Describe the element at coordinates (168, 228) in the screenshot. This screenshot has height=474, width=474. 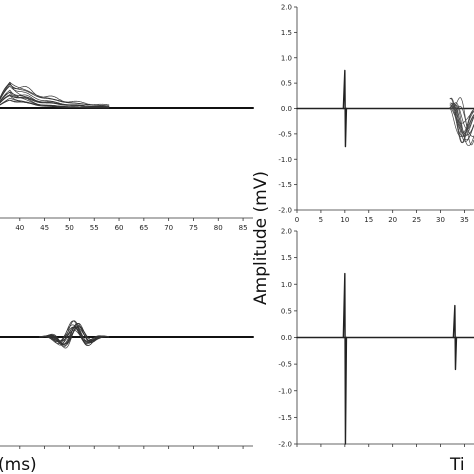
I see `x-tick-label: 70` at that location.